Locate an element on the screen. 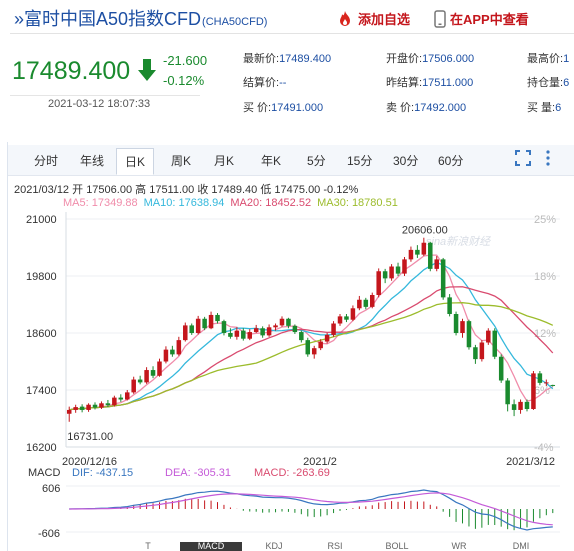  indicator-tab-rsi: RSI is located at coordinates (335, 546).